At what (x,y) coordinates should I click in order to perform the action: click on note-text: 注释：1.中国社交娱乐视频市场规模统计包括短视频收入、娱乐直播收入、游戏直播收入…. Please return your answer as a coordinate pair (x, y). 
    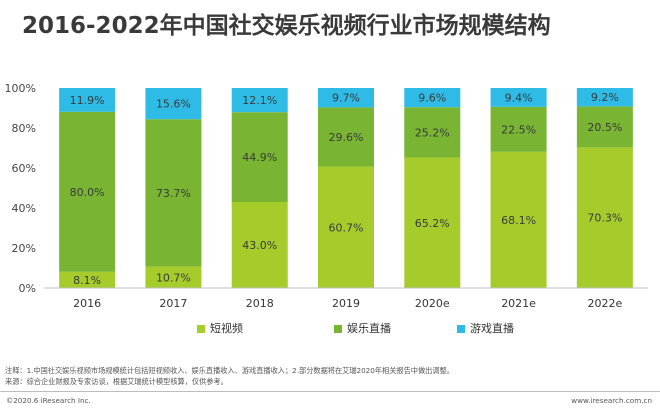
    Looking at the image, I should click on (229, 370).